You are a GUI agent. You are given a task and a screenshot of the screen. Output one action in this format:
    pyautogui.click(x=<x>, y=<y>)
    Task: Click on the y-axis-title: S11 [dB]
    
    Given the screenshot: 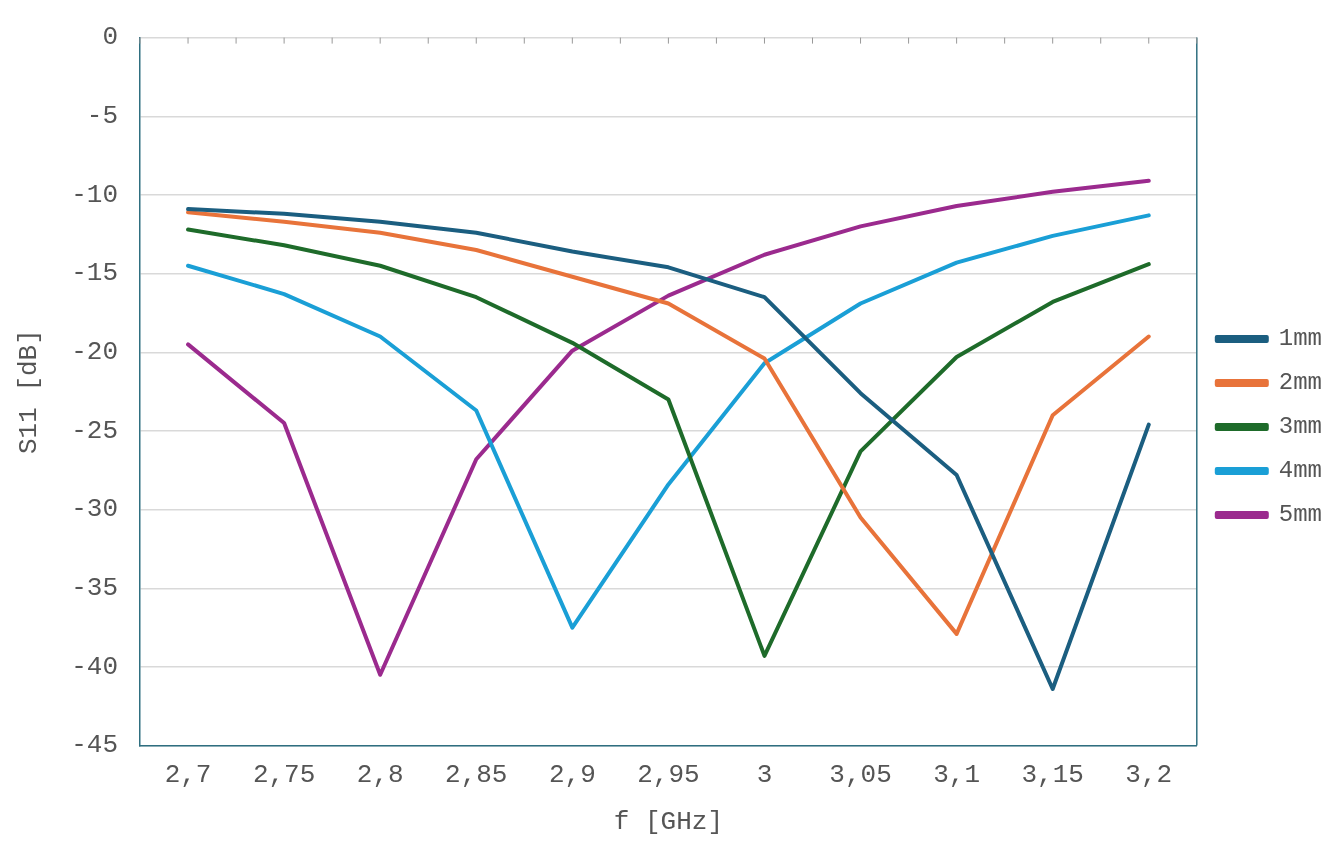 What is the action you would take?
    pyautogui.click(x=29, y=392)
    